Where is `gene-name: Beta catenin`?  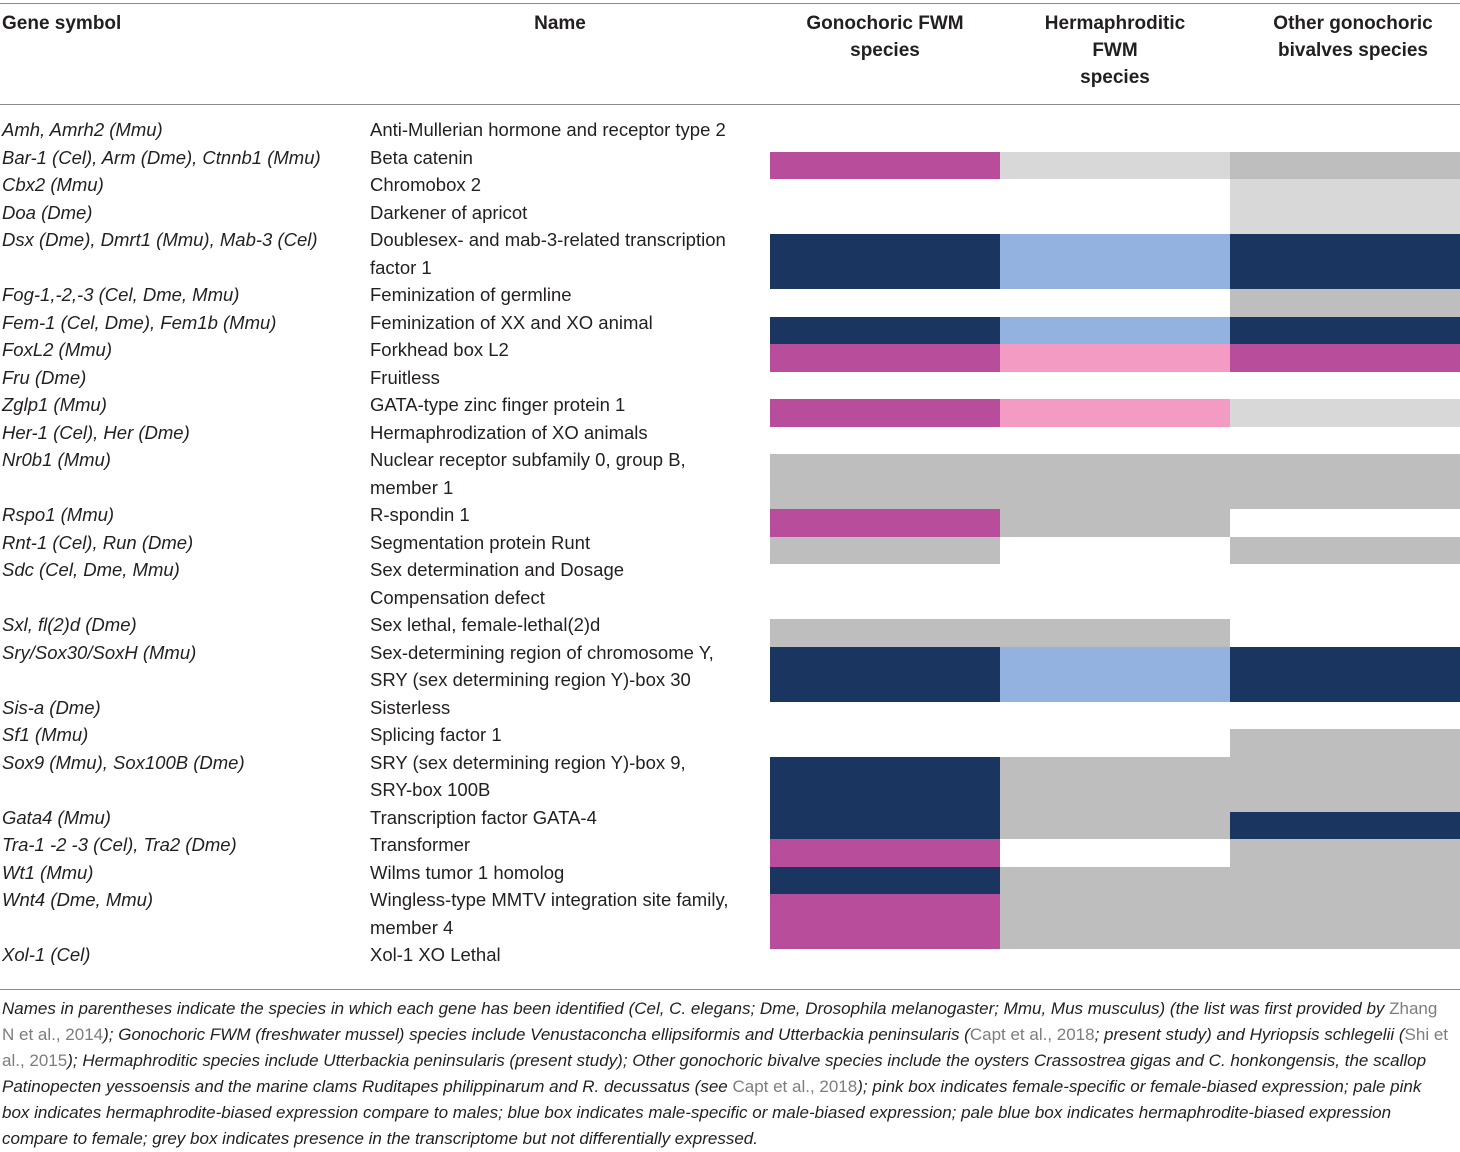 gene-name: Beta catenin is located at coordinates (421, 158).